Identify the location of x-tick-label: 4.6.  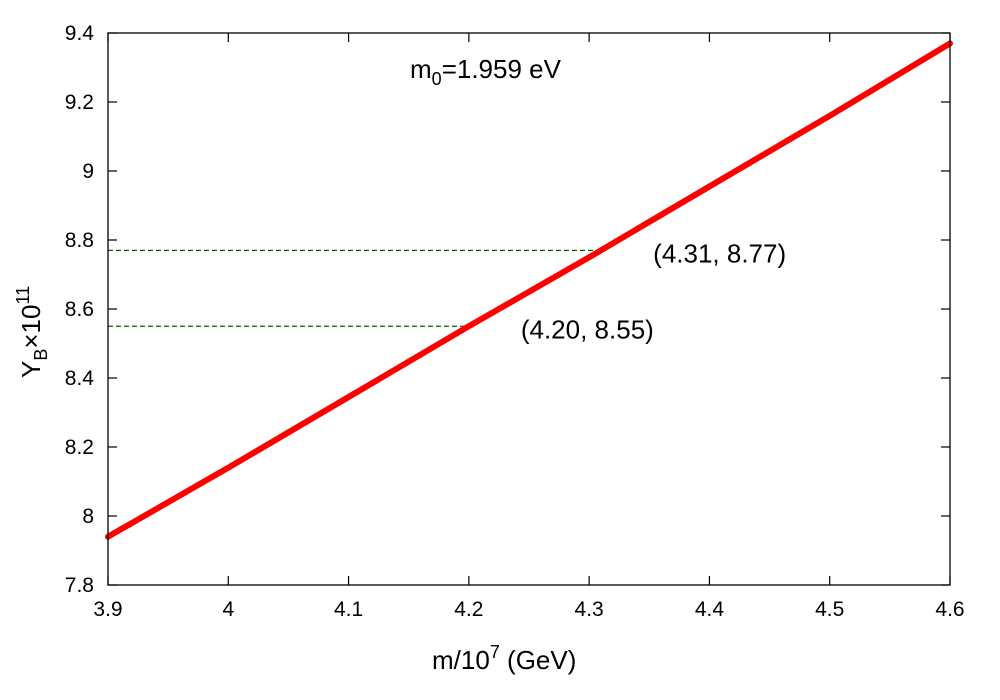
(949, 609).